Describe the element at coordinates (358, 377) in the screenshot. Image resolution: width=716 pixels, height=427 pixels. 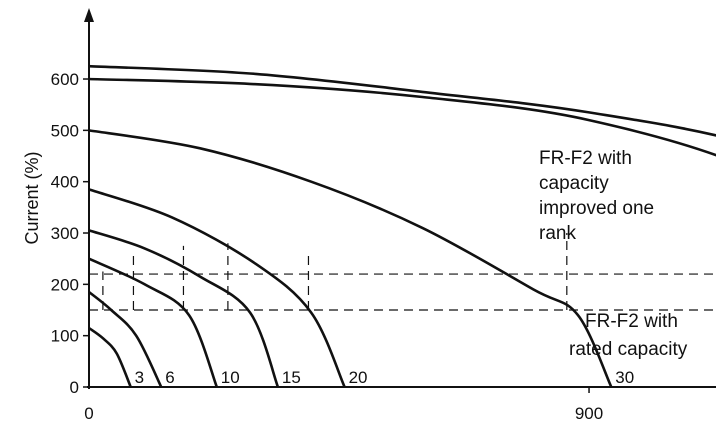
I see `frequency-label-20: 20` at that location.